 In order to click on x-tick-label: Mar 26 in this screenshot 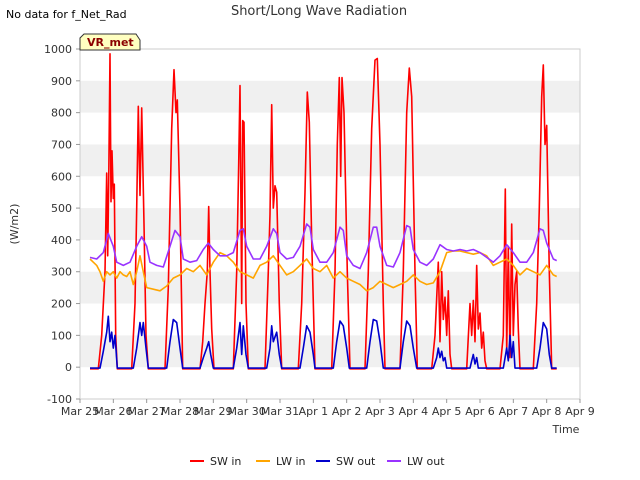, I will do `click(113, 411)`.